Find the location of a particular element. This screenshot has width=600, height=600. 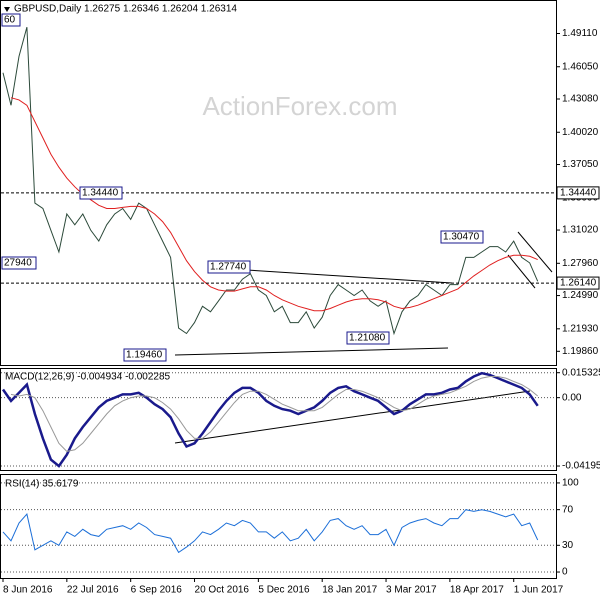

annotation: 1.27740 is located at coordinates (228, 267).